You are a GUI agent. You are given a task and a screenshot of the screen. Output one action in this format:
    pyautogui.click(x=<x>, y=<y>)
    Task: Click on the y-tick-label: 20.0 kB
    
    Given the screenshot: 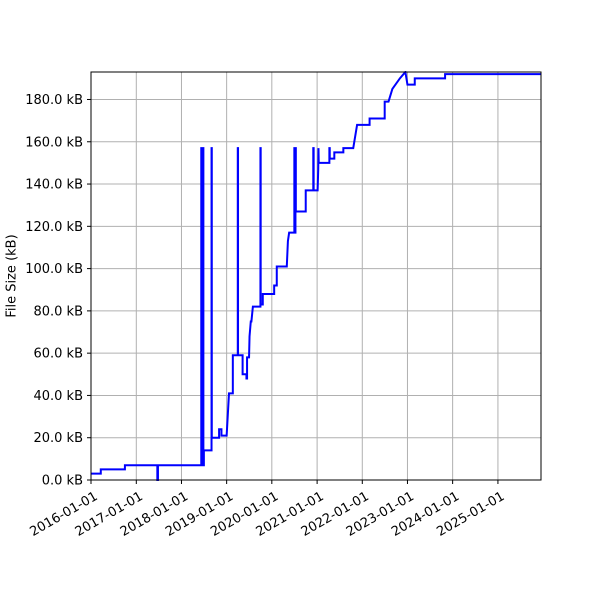 What is the action you would take?
    pyautogui.click(x=58, y=438)
    